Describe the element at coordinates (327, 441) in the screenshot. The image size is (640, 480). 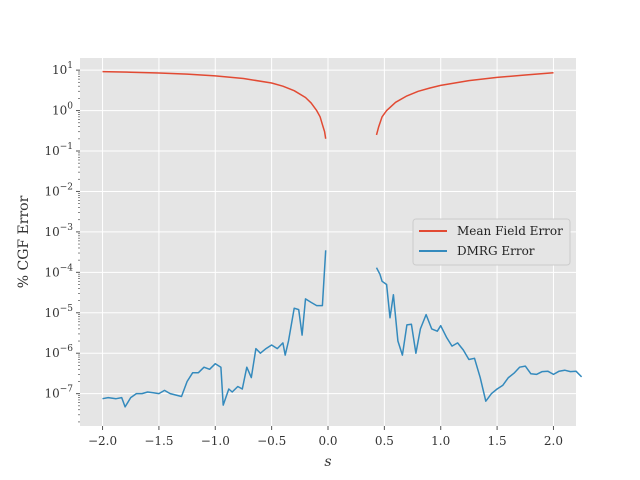
I see `x-tick-label: 0.0` at that location.